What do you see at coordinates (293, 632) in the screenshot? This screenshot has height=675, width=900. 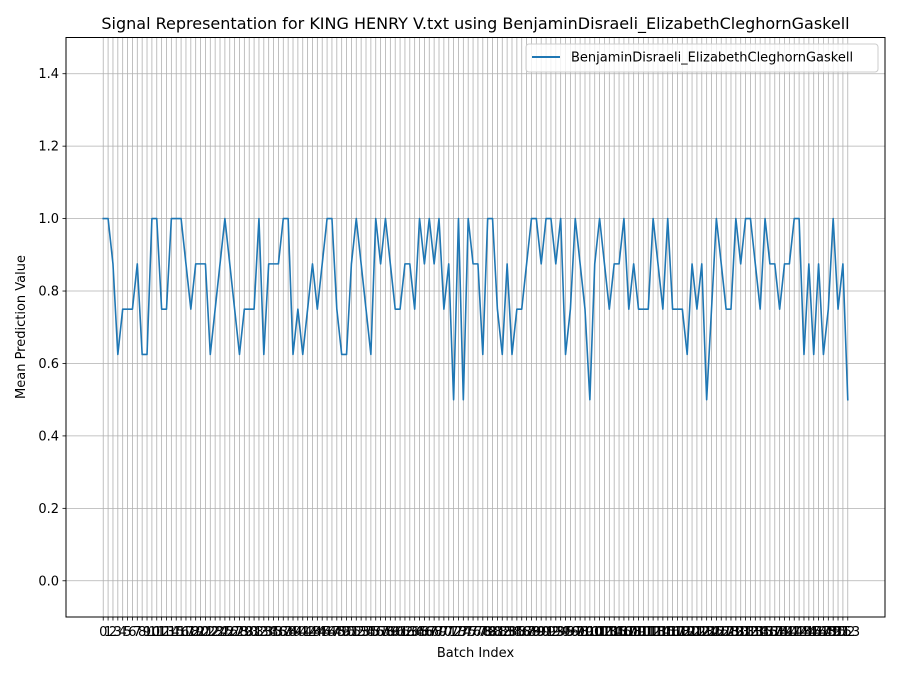 I see `x-tick-label: 39` at bounding box center [293, 632].